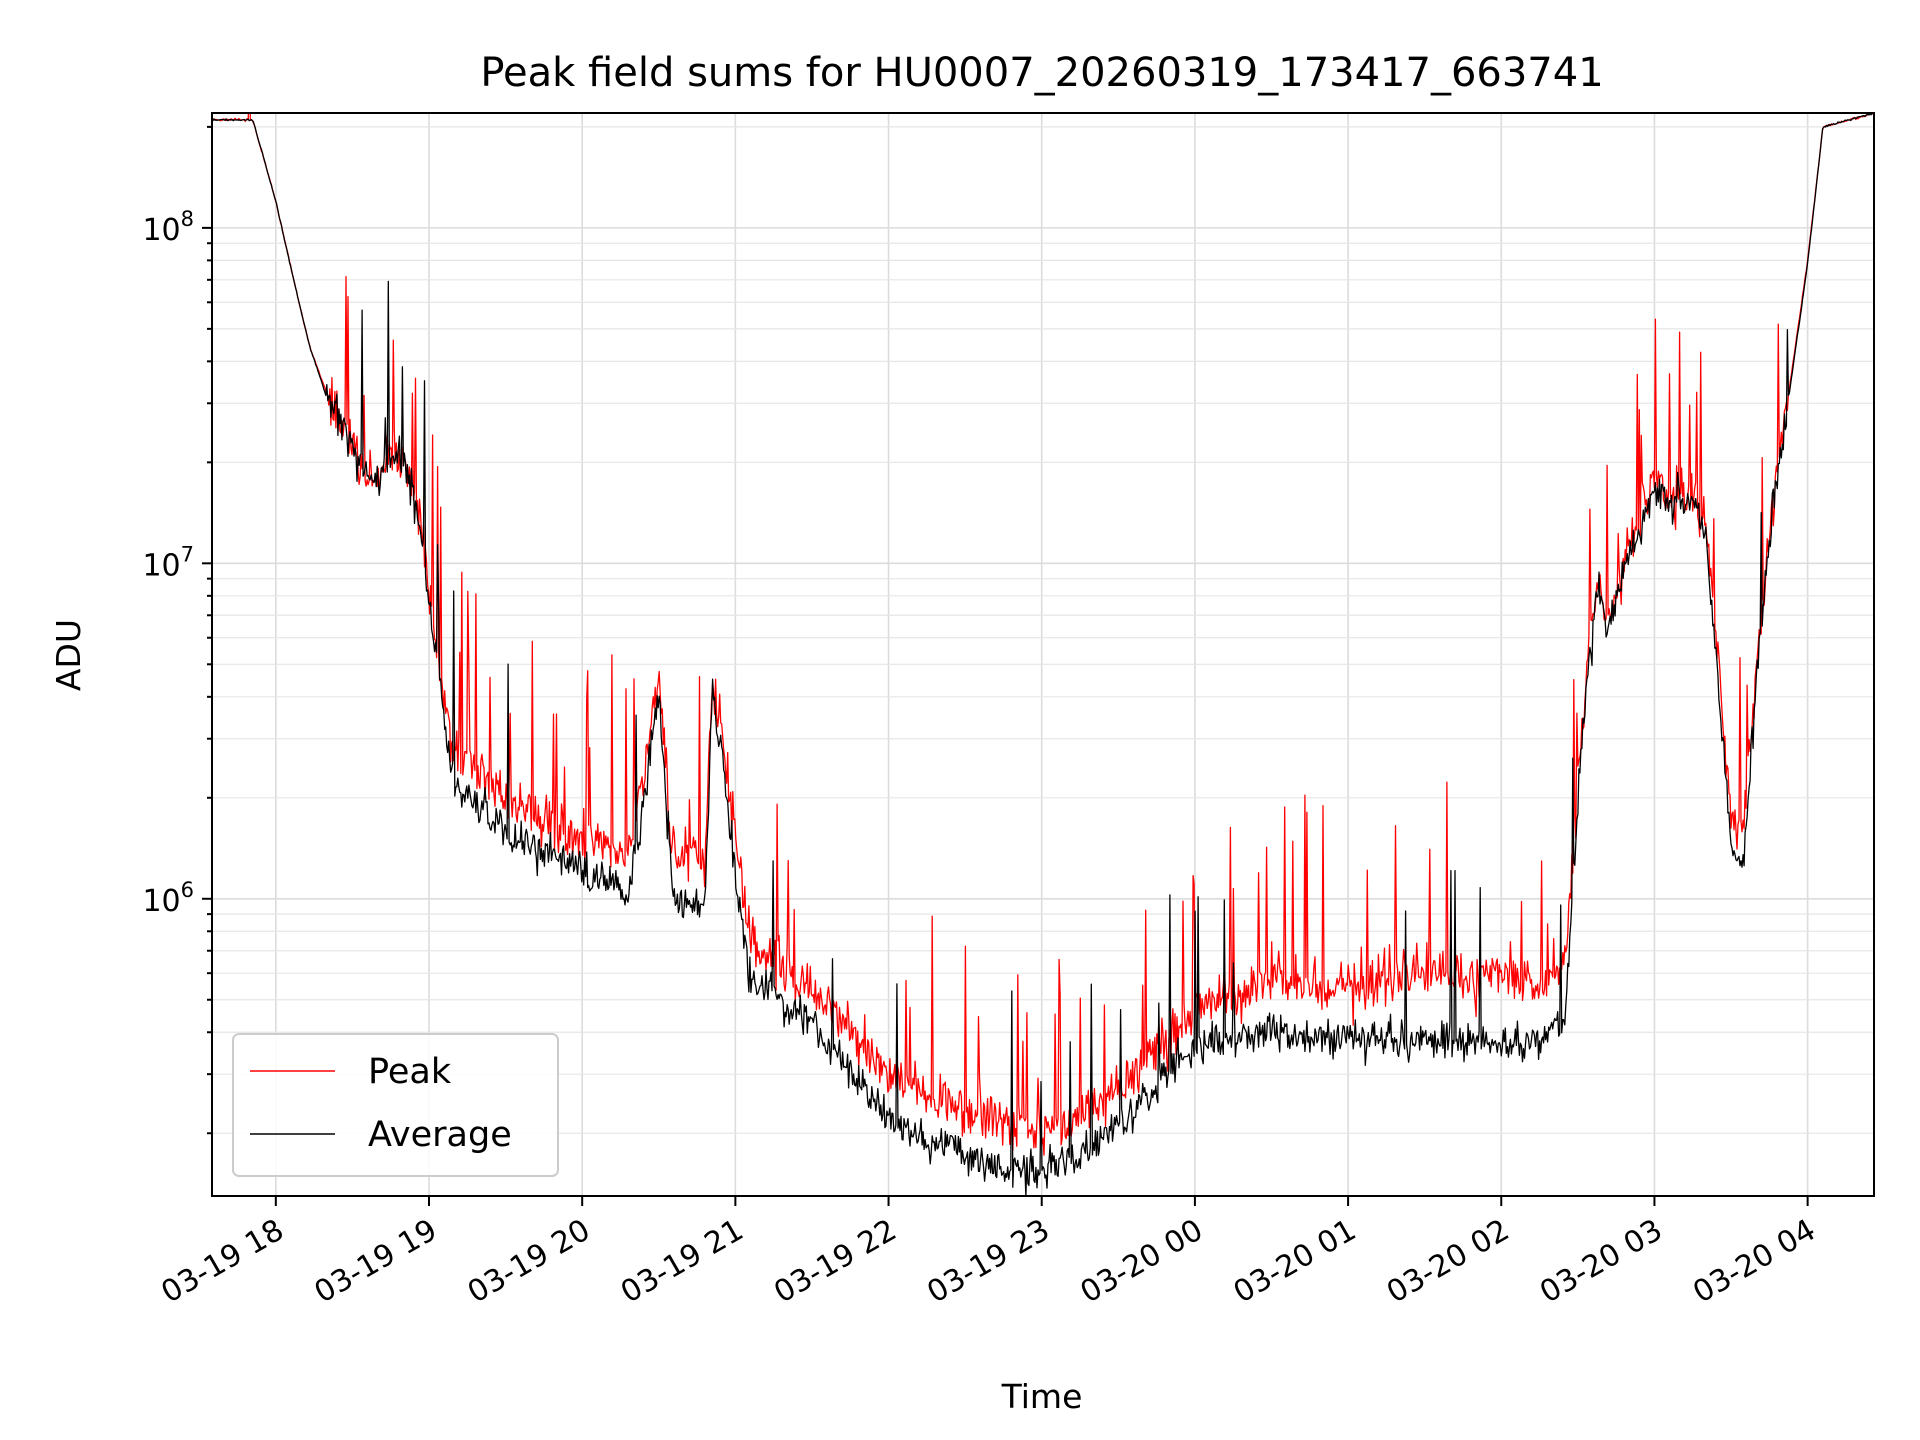 The height and width of the screenshot is (1440, 1920). Describe the element at coordinates (168, 562) in the screenshot. I see `y-tick-label: 10⁷` at that location.